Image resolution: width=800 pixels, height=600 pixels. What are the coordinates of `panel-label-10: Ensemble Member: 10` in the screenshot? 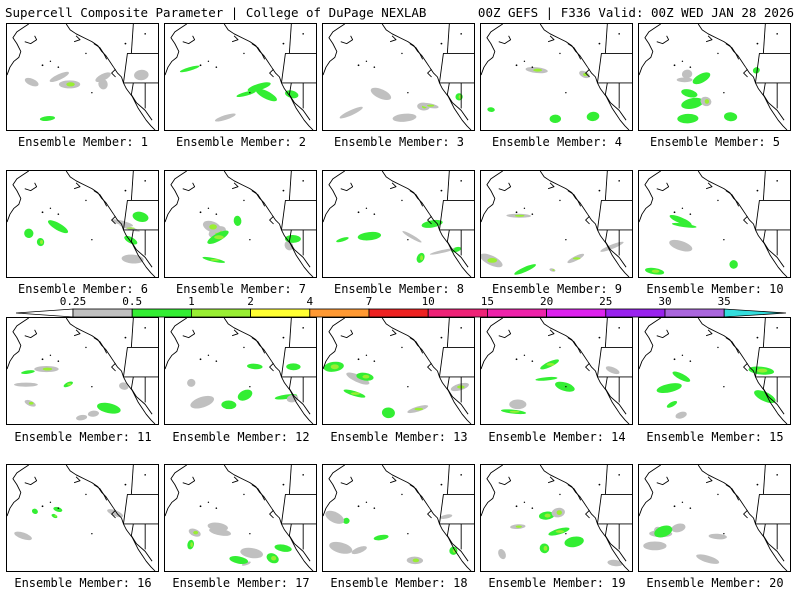 It's located at (715, 289).